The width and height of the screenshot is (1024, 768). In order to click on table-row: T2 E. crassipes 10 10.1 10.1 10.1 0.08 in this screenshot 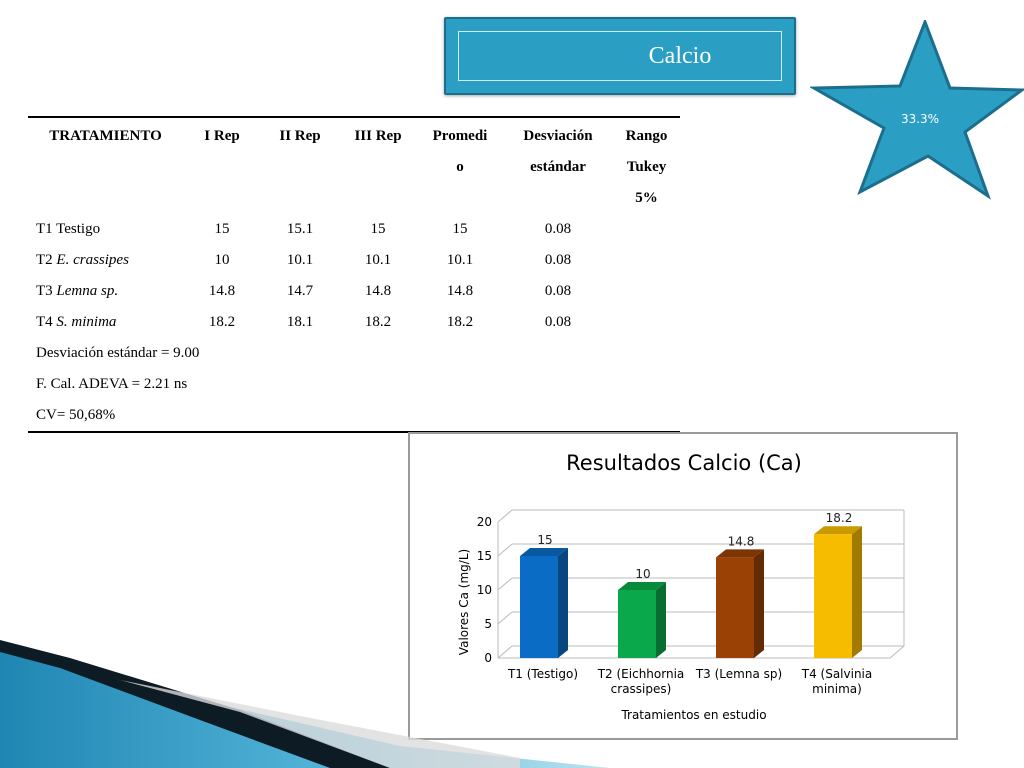, I will do `click(354, 260)`.